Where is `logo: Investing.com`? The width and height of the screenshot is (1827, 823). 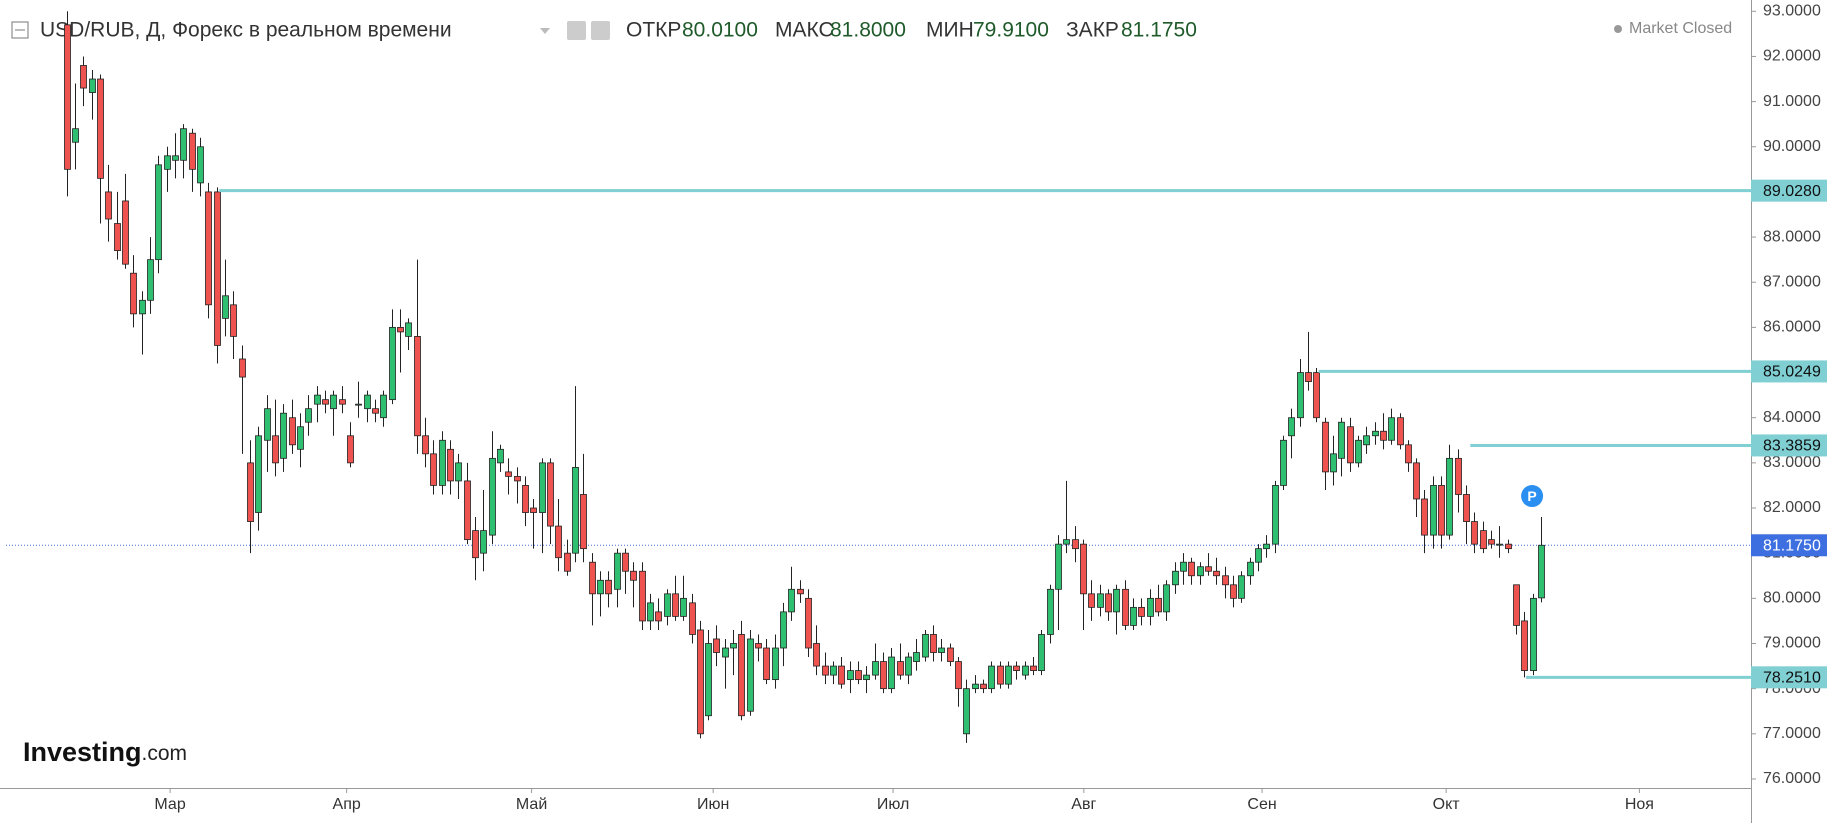 logo: Investing.com is located at coordinates (105, 752).